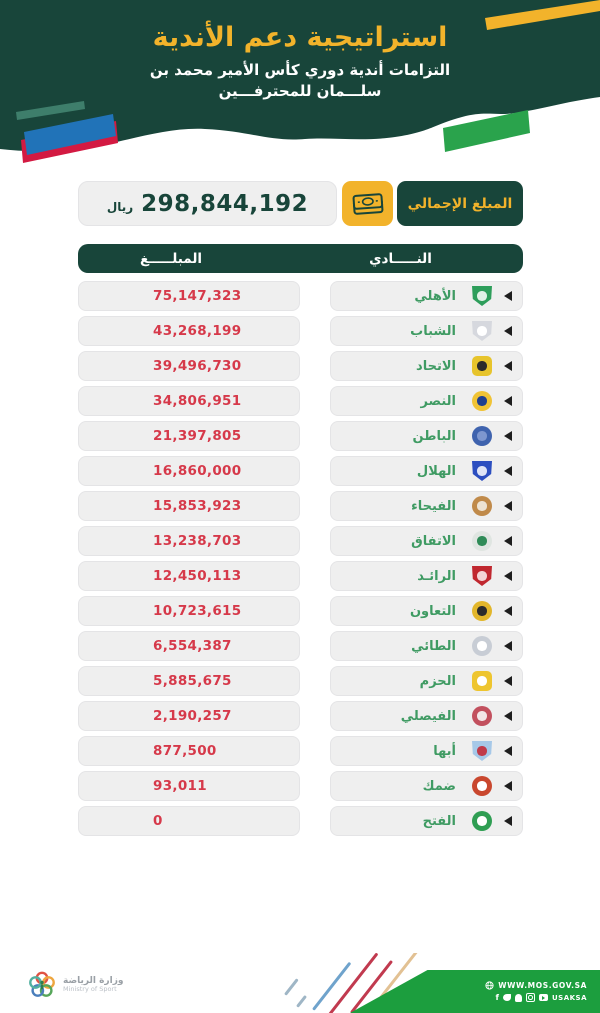 The image size is (600, 1013). What do you see at coordinates (300, 436) in the screenshot?
I see `table-row: 21,397,805 الباطن` at bounding box center [300, 436].